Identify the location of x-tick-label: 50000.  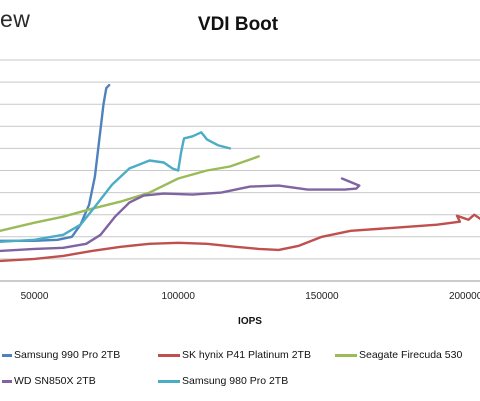
(35, 296).